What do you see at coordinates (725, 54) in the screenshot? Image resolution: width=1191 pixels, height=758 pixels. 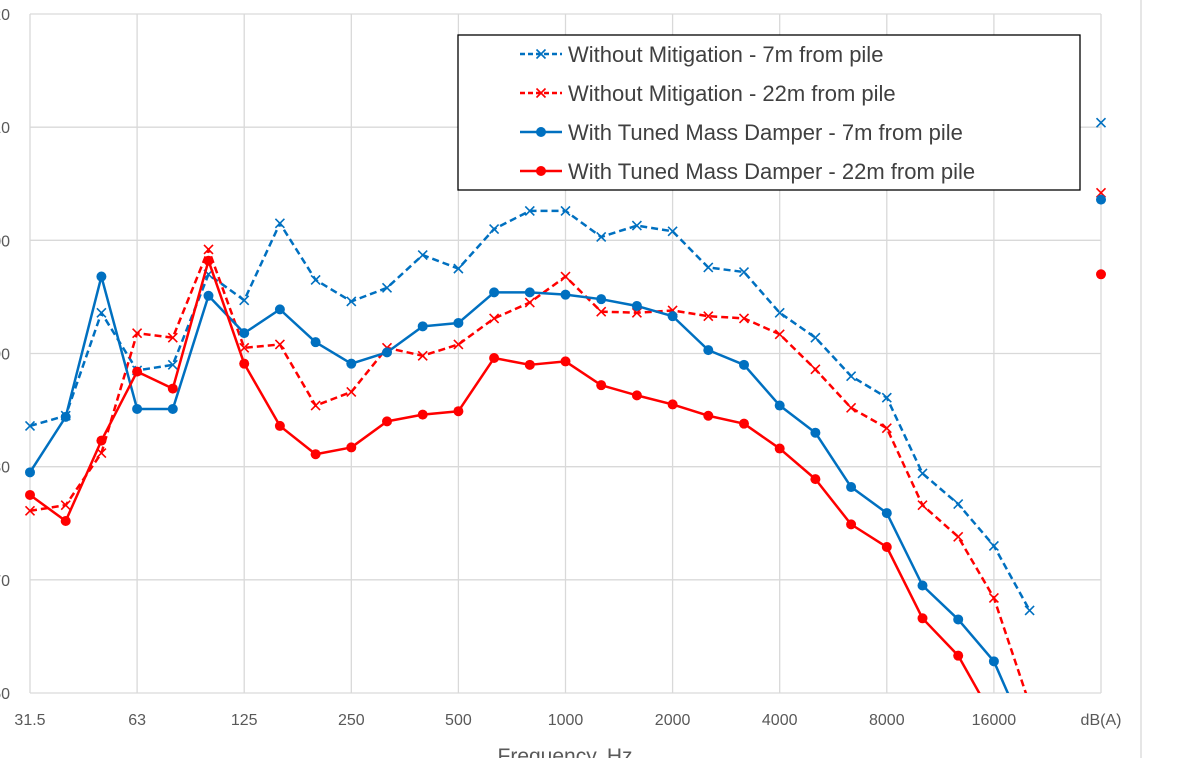 I see `legend-label: Without Mitigation - 7m from pile` at bounding box center [725, 54].